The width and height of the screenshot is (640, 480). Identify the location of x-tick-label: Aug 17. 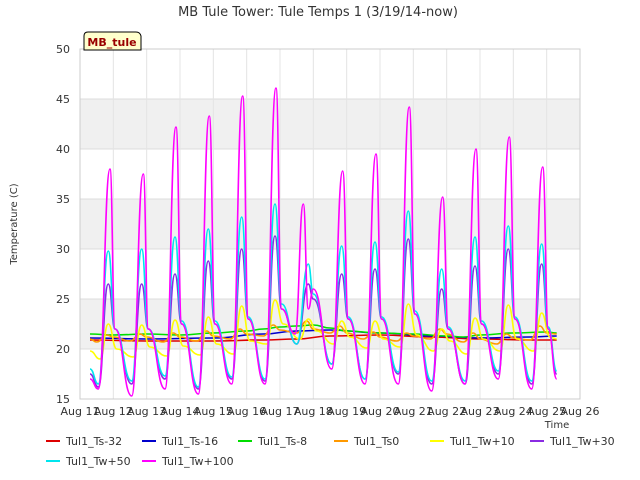
(280, 411).